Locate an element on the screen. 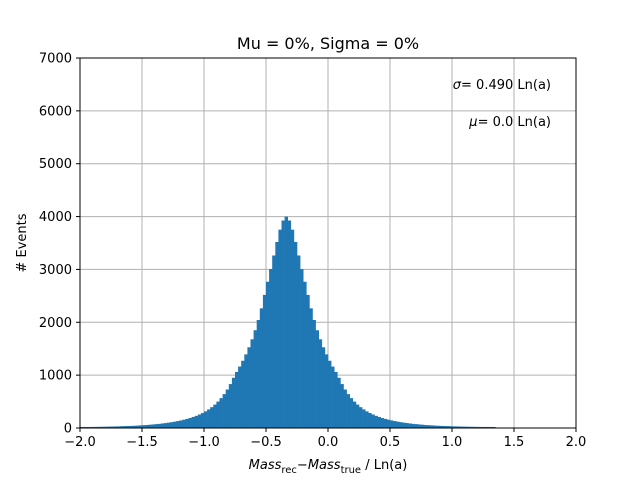 This screenshot has width=640, height=480. x-label-sub-a: rec is located at coordinates (289, 470).